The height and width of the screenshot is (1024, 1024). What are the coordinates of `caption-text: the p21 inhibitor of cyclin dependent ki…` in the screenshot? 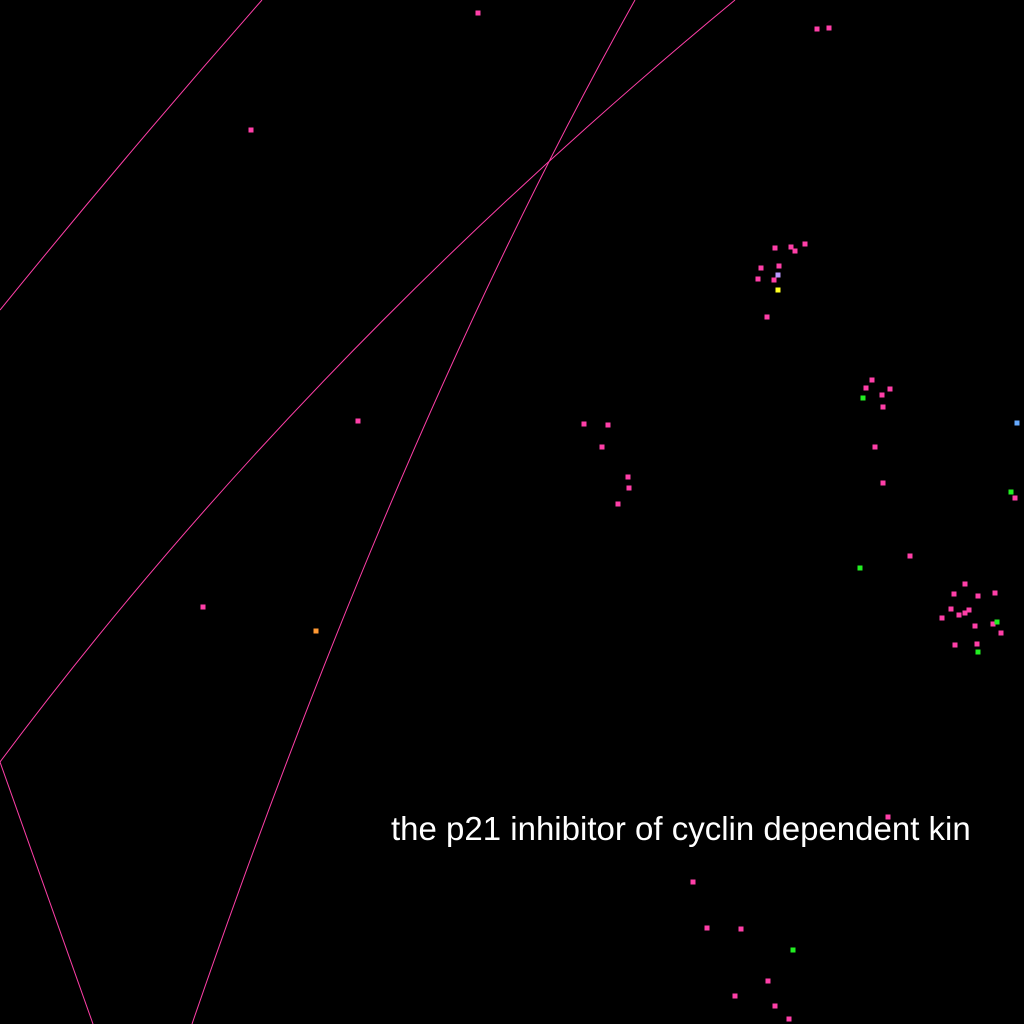 It's located at (681, 828).